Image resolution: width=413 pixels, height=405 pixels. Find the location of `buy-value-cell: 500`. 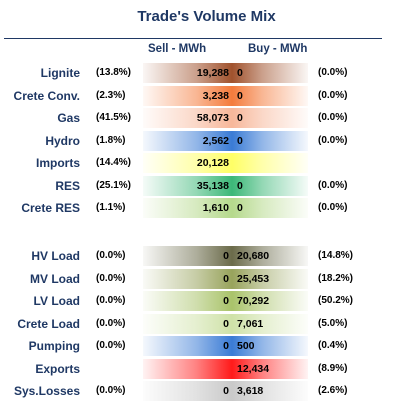

buy-value-cell: 500 is located at coordinates (270, 346).